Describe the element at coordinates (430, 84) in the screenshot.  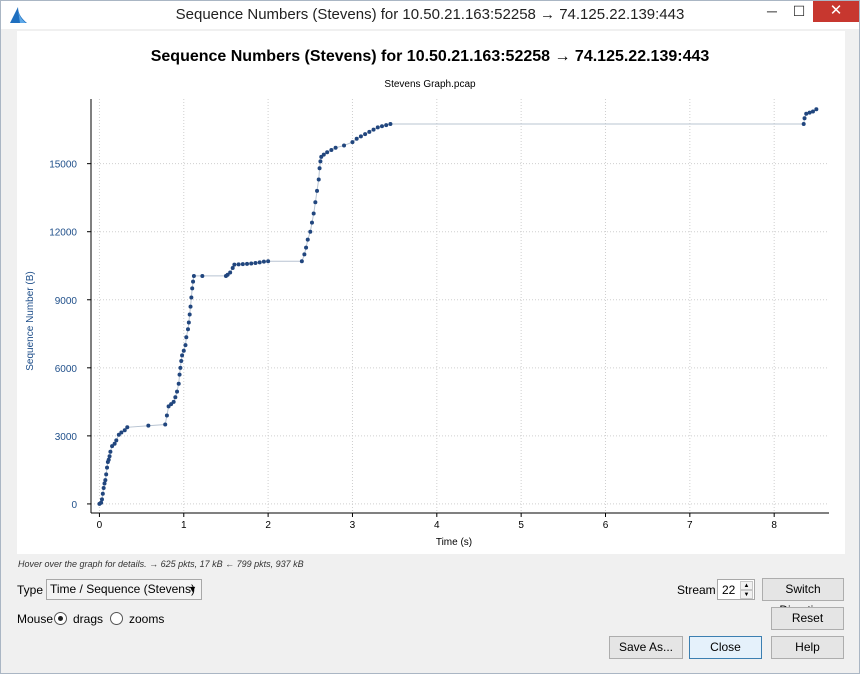
I see `chart-subtitle: Stevens Graph.pcap` at that location.